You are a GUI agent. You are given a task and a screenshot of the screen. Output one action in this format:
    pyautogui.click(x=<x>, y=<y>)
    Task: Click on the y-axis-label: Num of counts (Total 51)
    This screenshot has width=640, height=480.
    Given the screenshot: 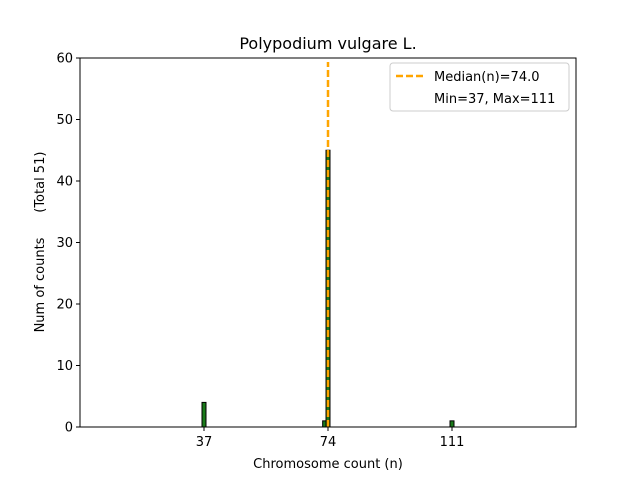 What is the action you would take?
    pyautogui.click(x=40, y=242)
    